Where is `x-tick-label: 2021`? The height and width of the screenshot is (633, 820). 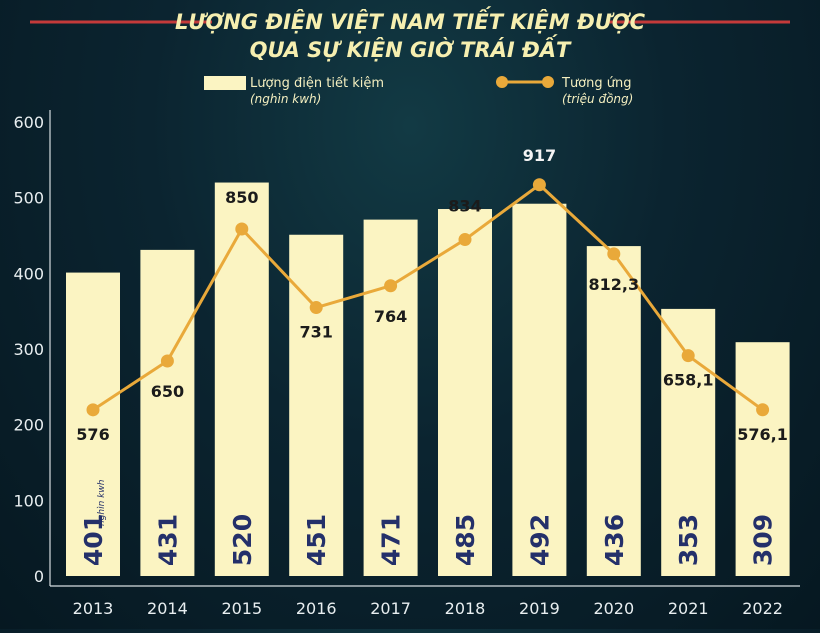
x-tick-label: 2021 is located at coordinates (688, 608).